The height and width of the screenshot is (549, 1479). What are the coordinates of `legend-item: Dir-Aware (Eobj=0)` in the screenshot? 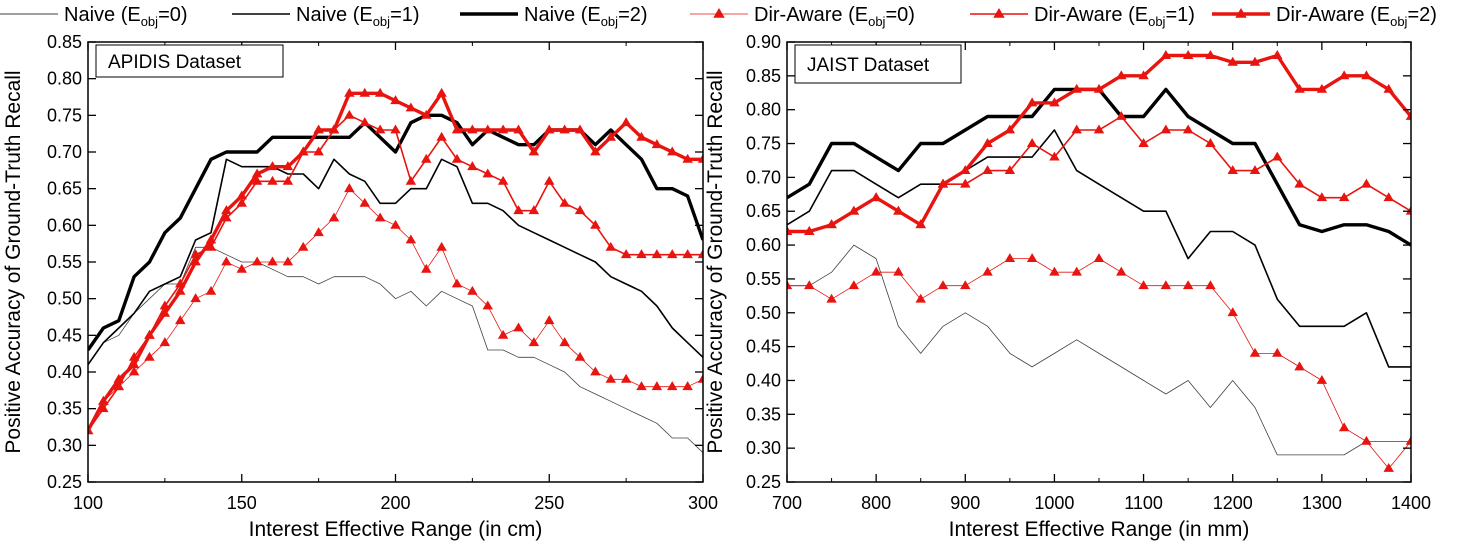 It's located at (802, 16).